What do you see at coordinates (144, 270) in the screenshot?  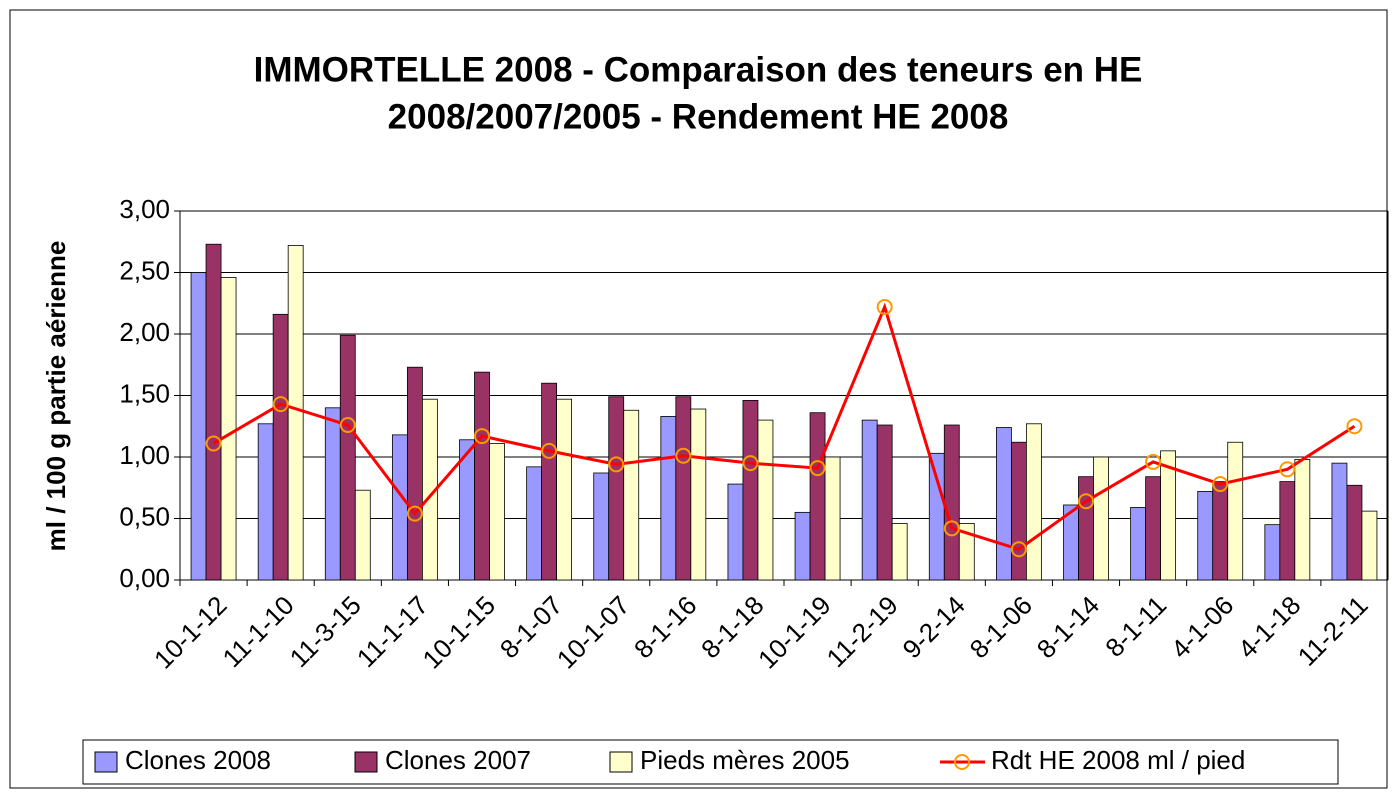 I see `y-tick-label: 2,50` at bounding box center [144, 270].